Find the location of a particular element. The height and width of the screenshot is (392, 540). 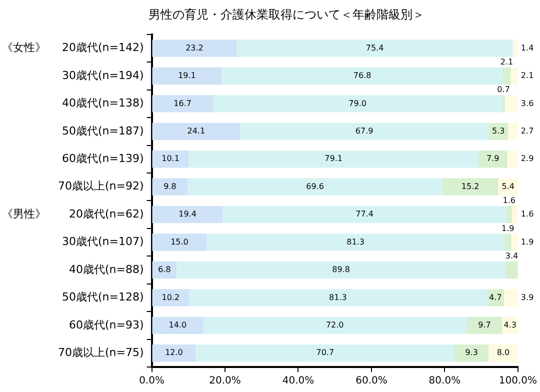

data-label: 10.1 is located at coordinates (171, 159).